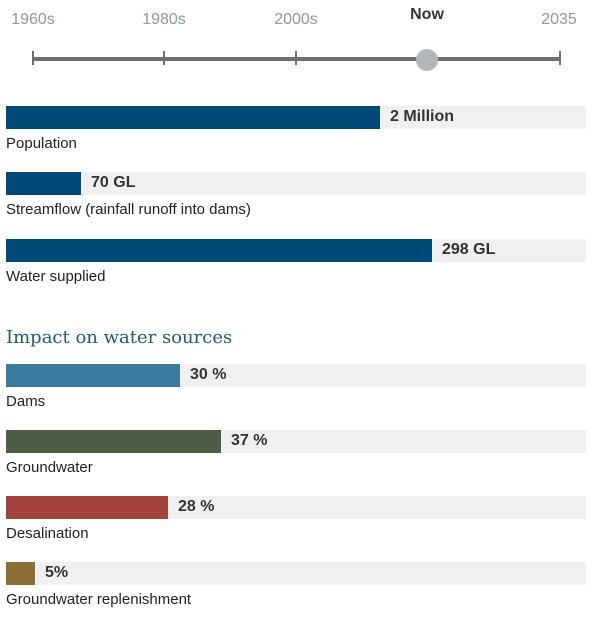  I want to click on timeline-label-1960s: 1960s, so click(33, 19).